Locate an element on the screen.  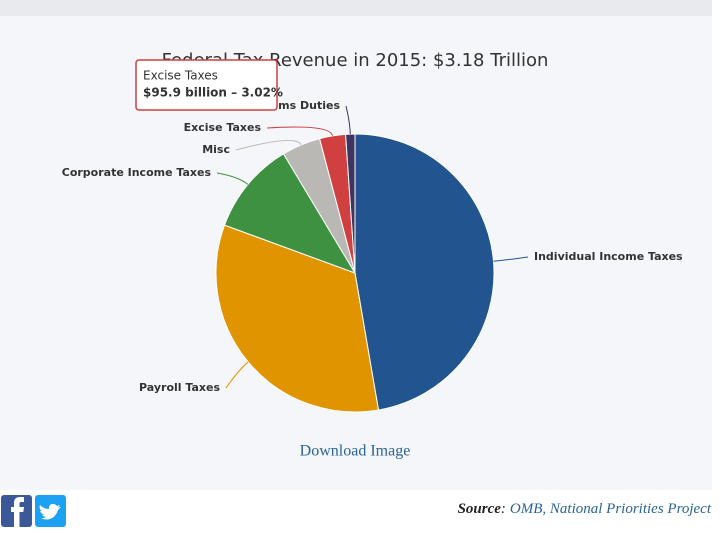
slice-label: Misc is located at coordinates (216, 149).